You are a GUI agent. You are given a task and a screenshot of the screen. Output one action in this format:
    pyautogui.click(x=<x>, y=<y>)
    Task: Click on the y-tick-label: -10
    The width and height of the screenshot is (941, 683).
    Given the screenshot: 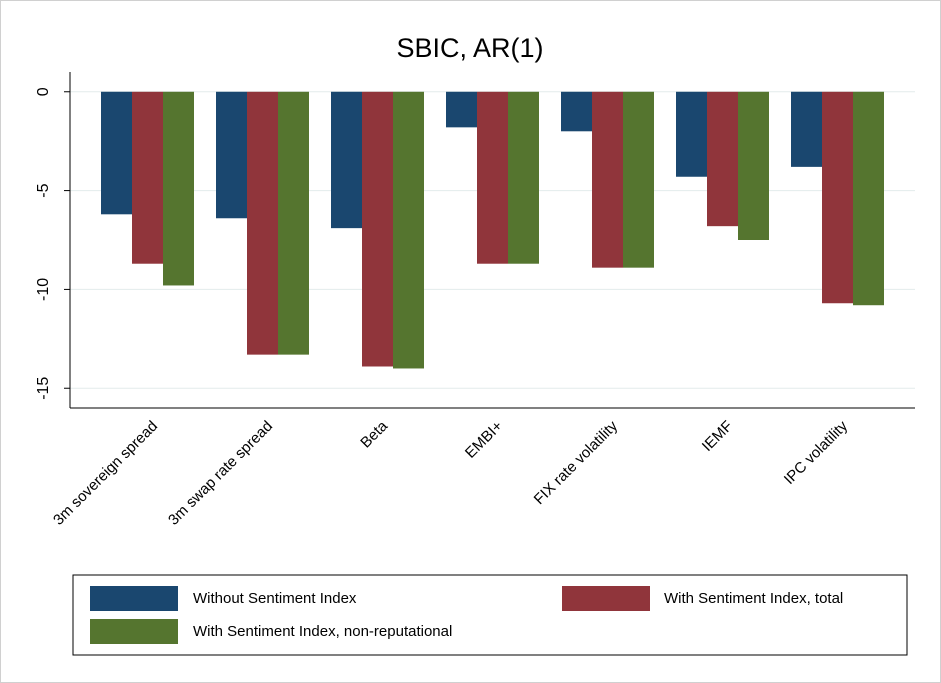 What is the action you would take?
    pyautogui.click(x=43, y=289)
    